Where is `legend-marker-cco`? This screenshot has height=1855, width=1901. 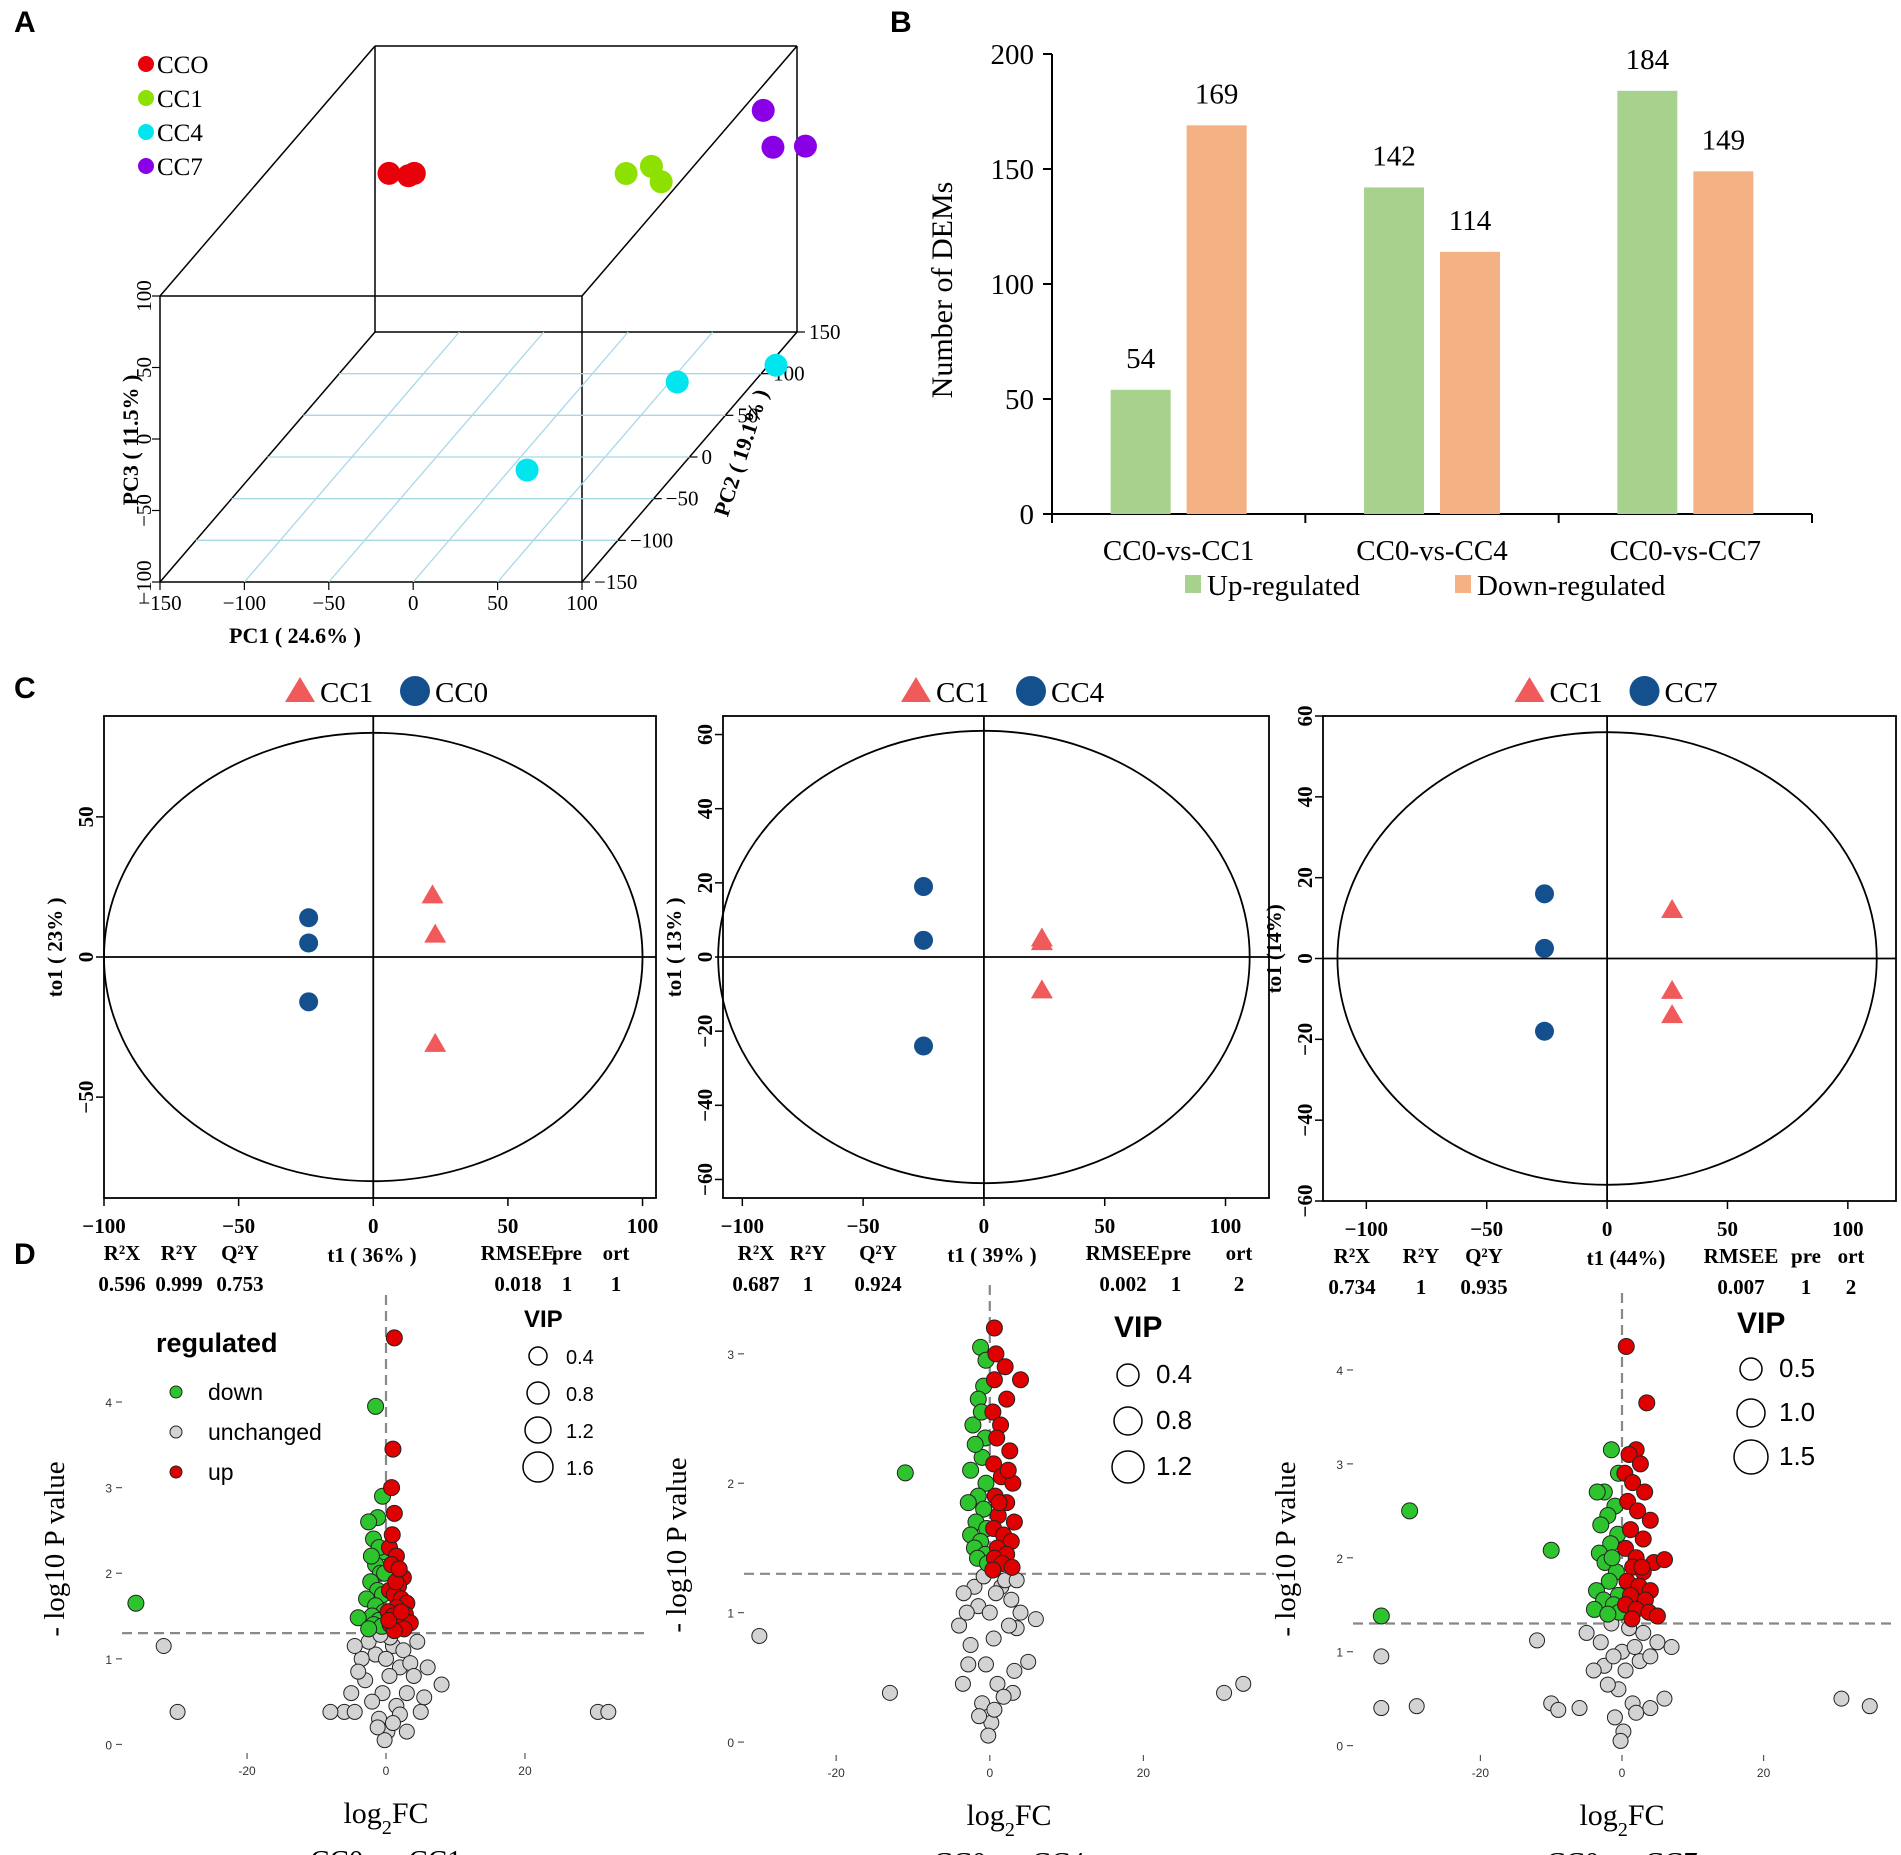
legend-marker-cco is located at coordinates (146, 64).